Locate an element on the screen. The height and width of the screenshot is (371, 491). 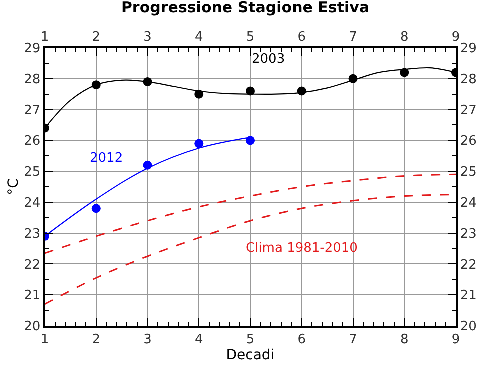
x-axis-title: Decadi is located at coordinates (250, 355).